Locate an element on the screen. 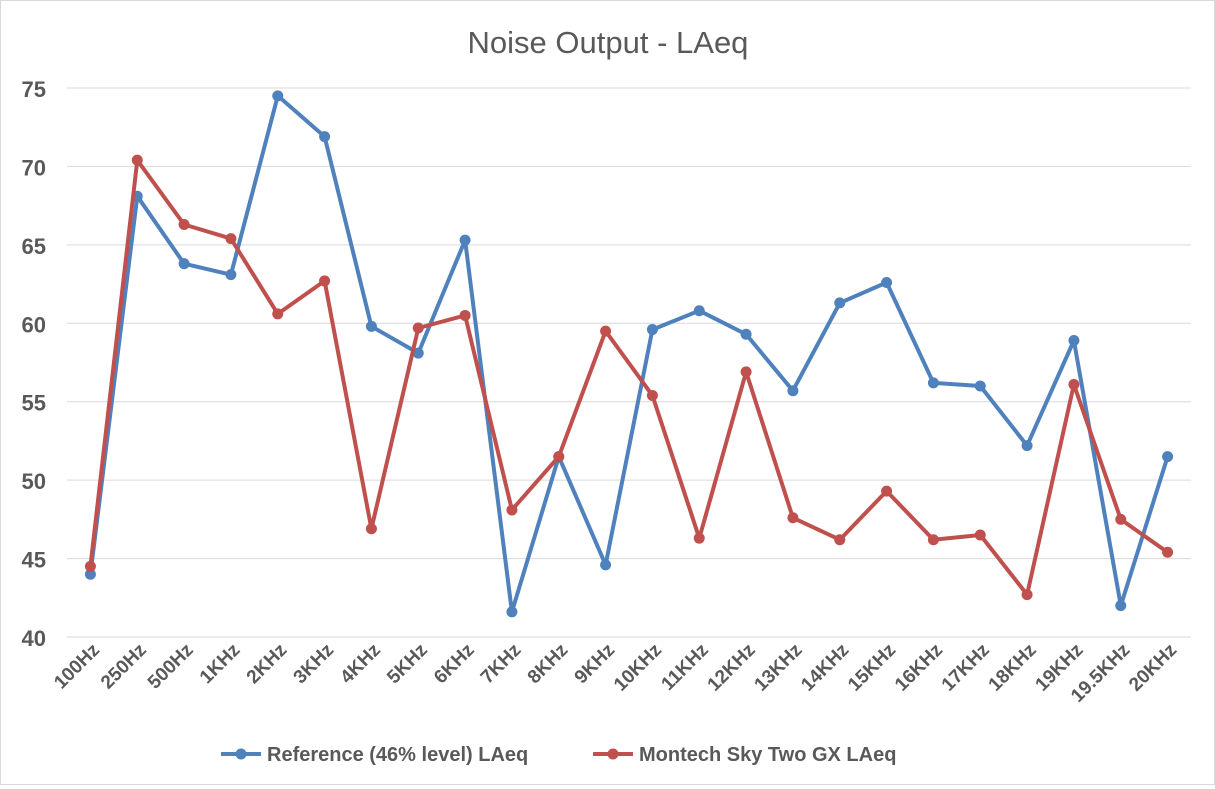  legend-item-2: Montech Sky Two GX LAeq is located at coordinates (744, 755).